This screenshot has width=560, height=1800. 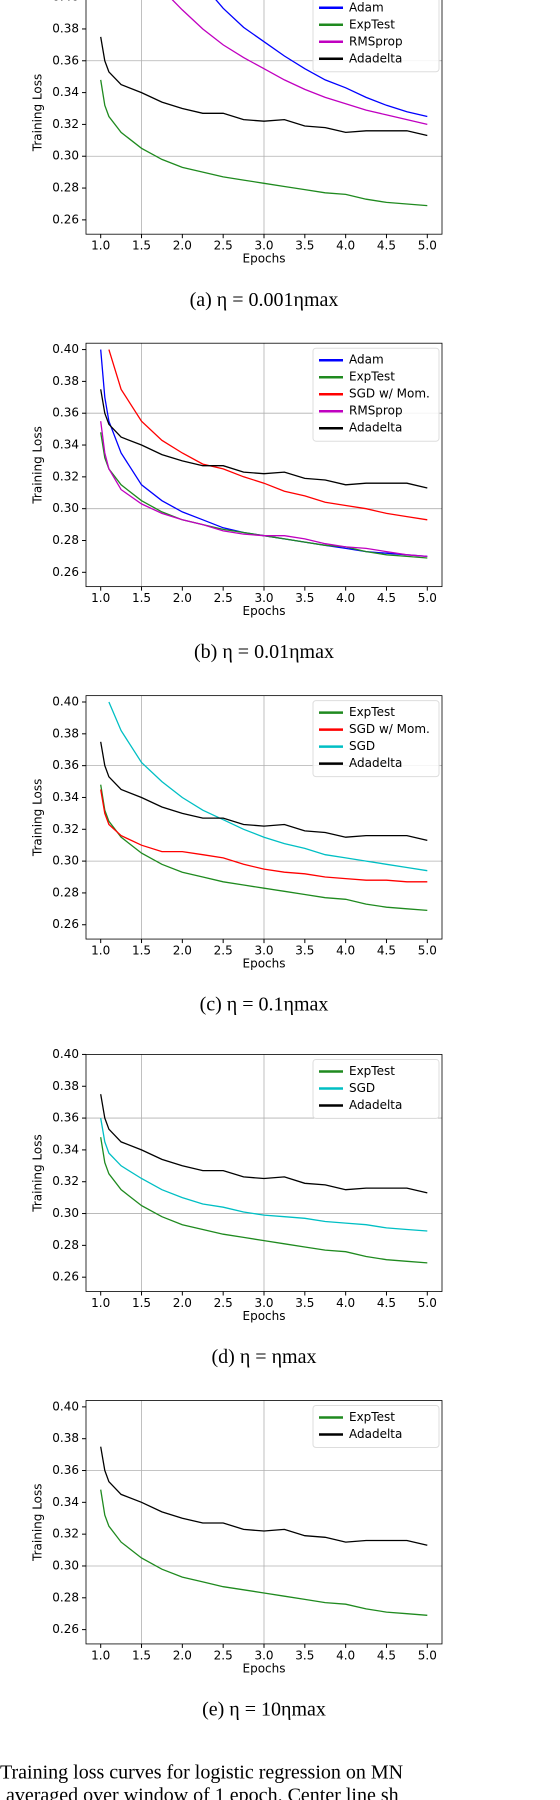 What do you see at coordinates (366, 7) in the screenshot?
I see `legend-label: Adam` at bounding box center [366, 7].